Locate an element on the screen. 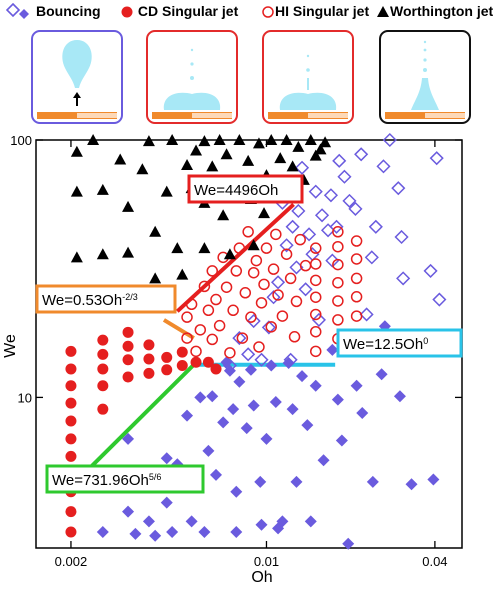 This screenshot has height=589, width=498. legend-label-bouncing: Bouncing is located at coordinates (68, 11).